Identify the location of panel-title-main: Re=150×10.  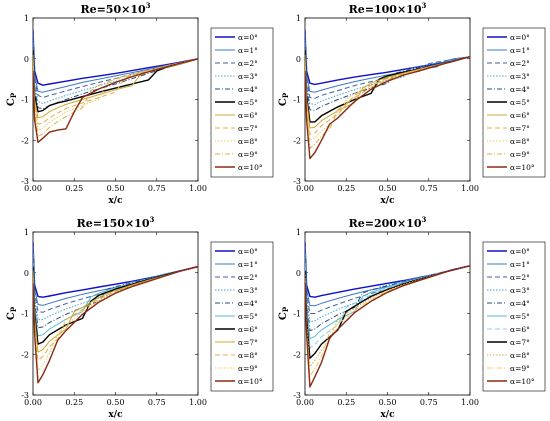
(113, 223).